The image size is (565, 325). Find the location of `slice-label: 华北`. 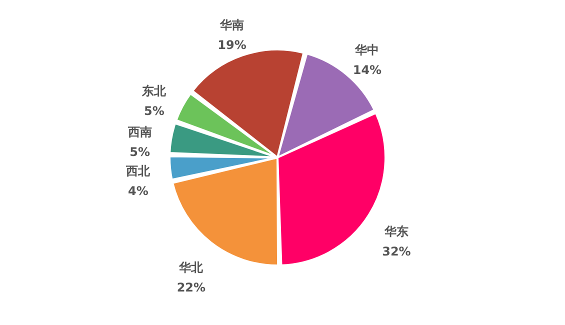

slice-label: 华北 is located at coordinates (191, 267).